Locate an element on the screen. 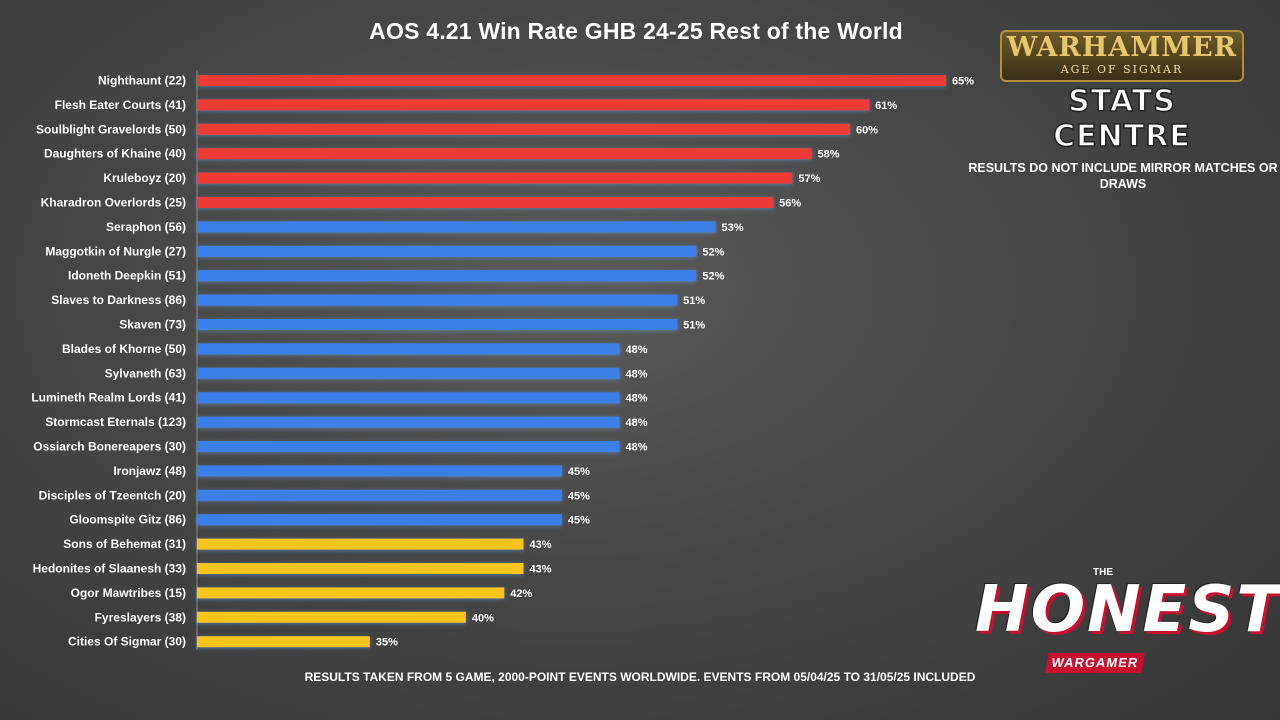 This screenshot has width=1280, height=720. category-label: Daughters of Khaine (40) is located at coordinates (115, 154).